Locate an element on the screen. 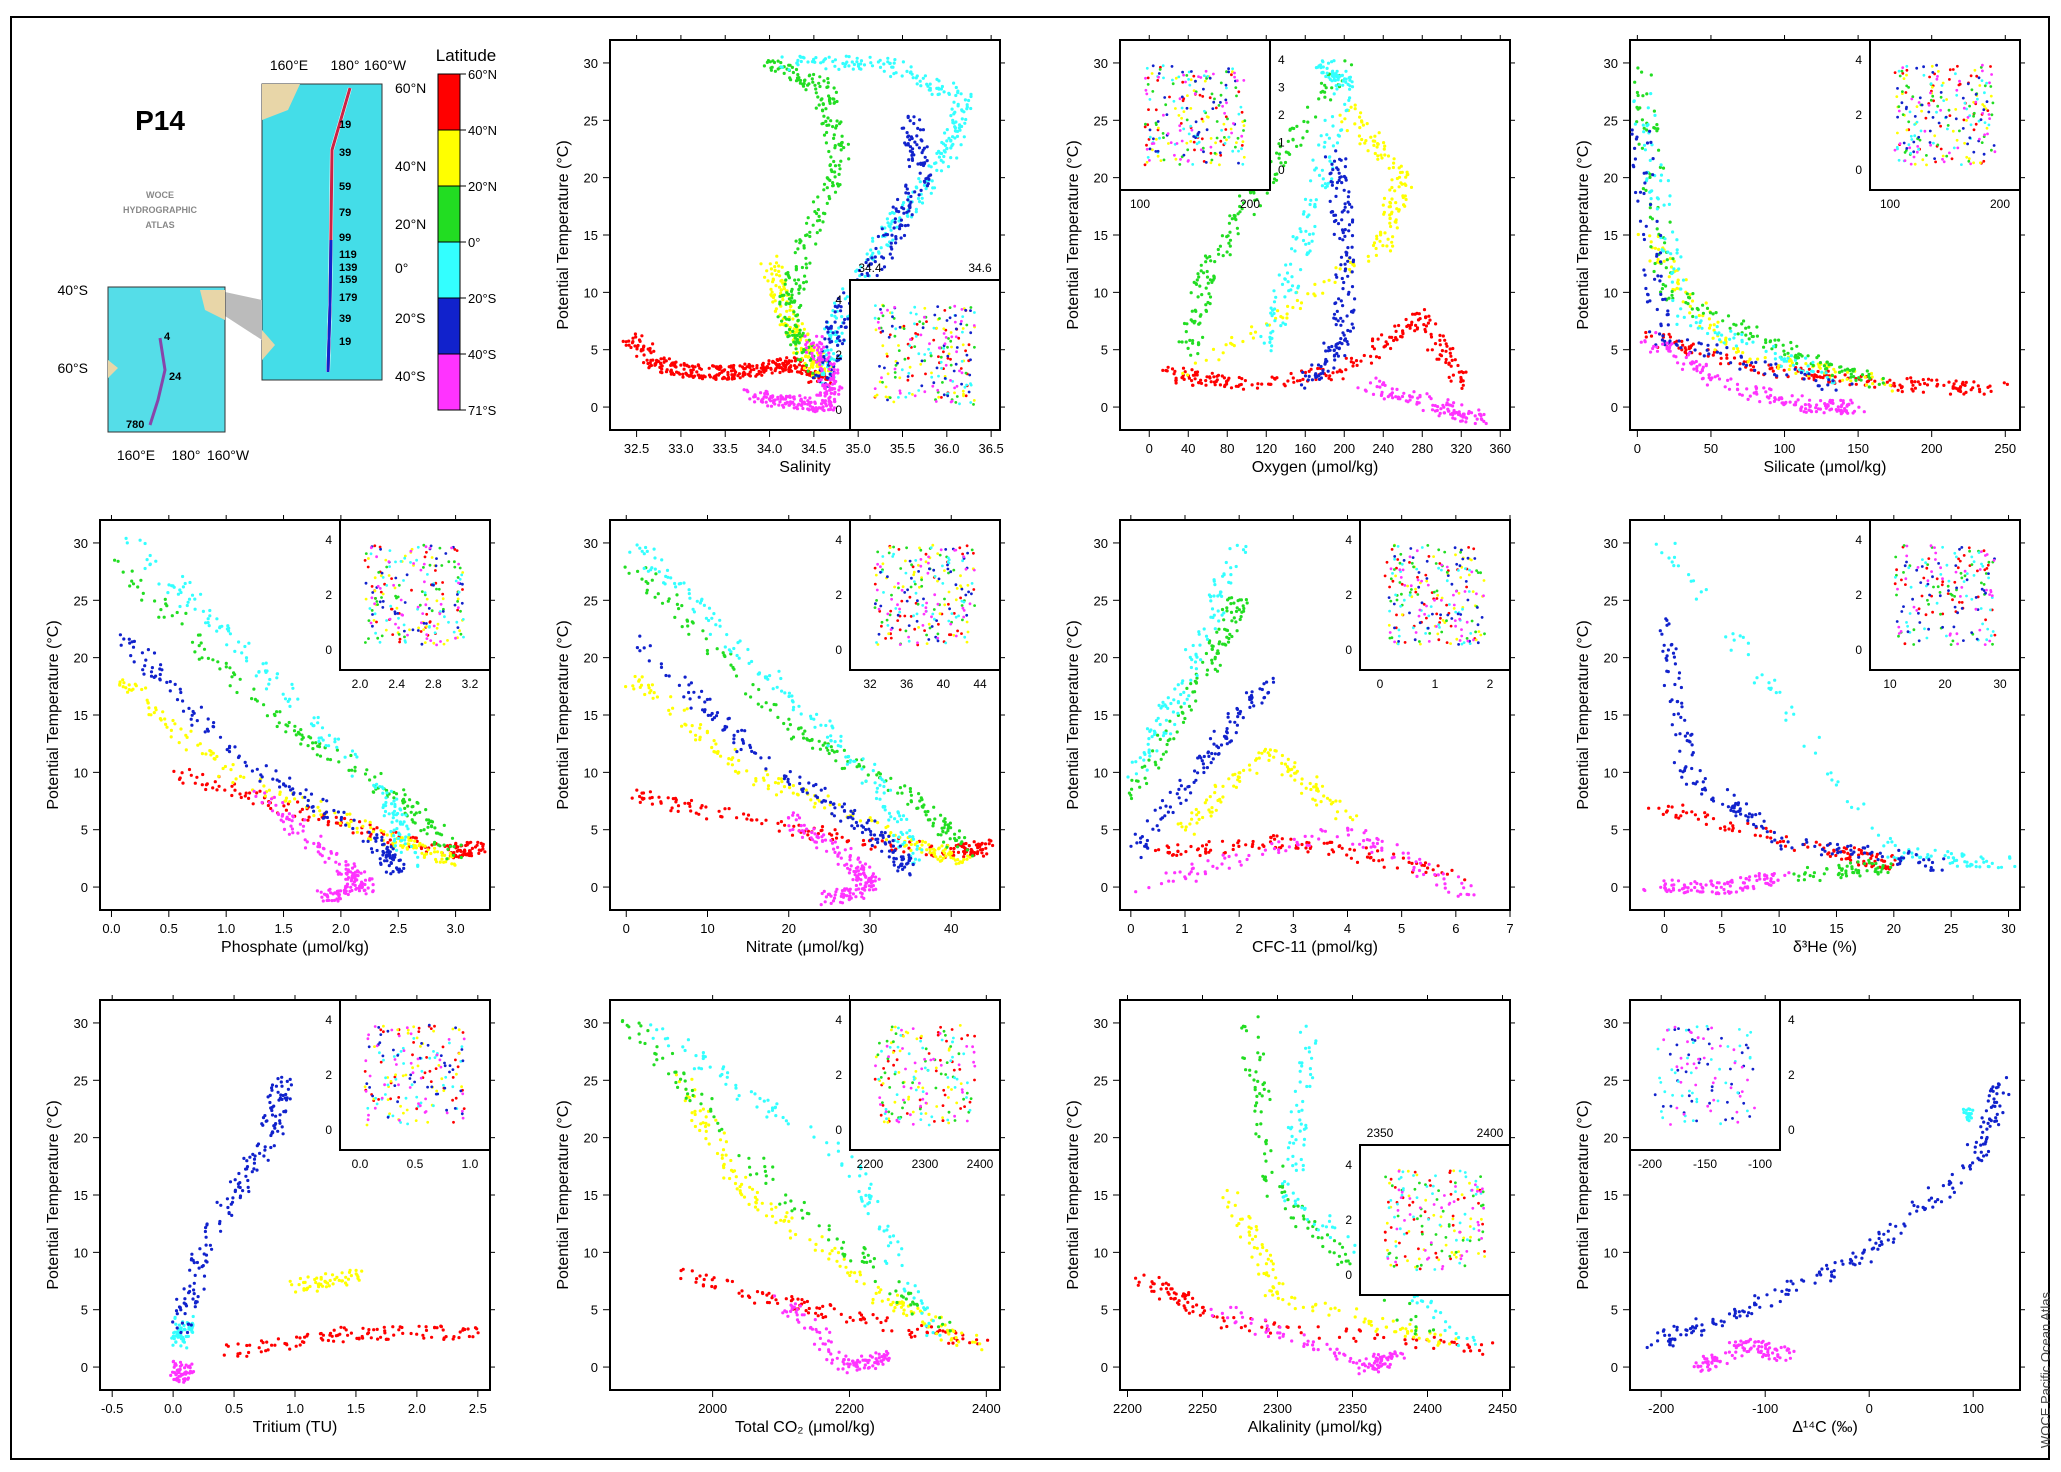 The height and width of the screenshot is (1472, 2061). atlas-text: WOCE is located at coordinates (160, 195).